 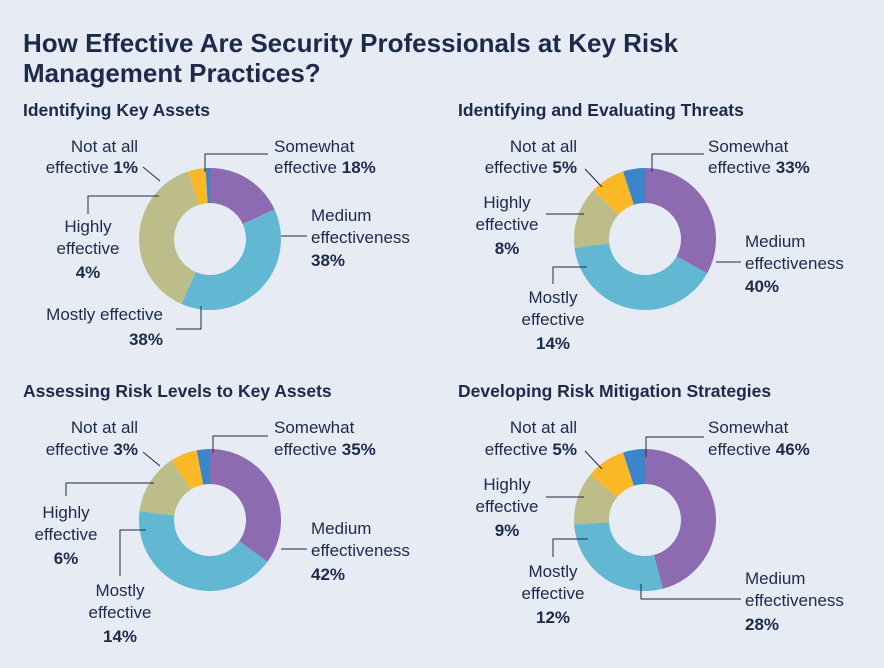 I want to click on label-mostly: Mostly effective 38%, so click(x=104, y=327).